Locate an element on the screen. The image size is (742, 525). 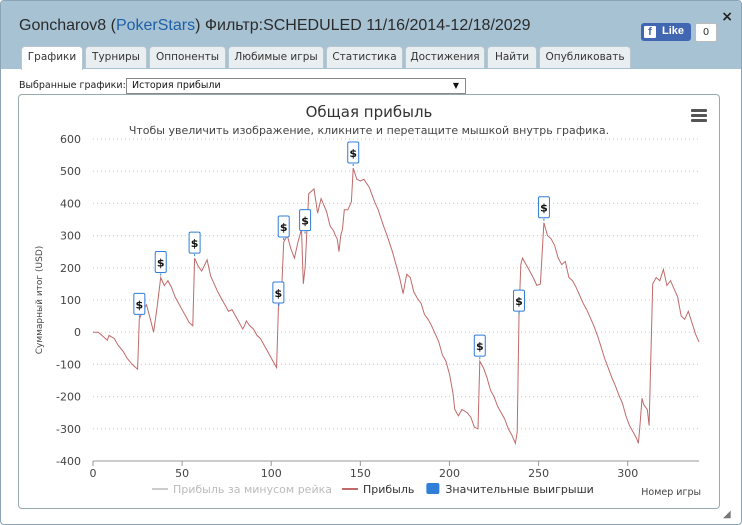
legend-item-label: Прибыль за минусом рейка is located at coordinates (252, 489).